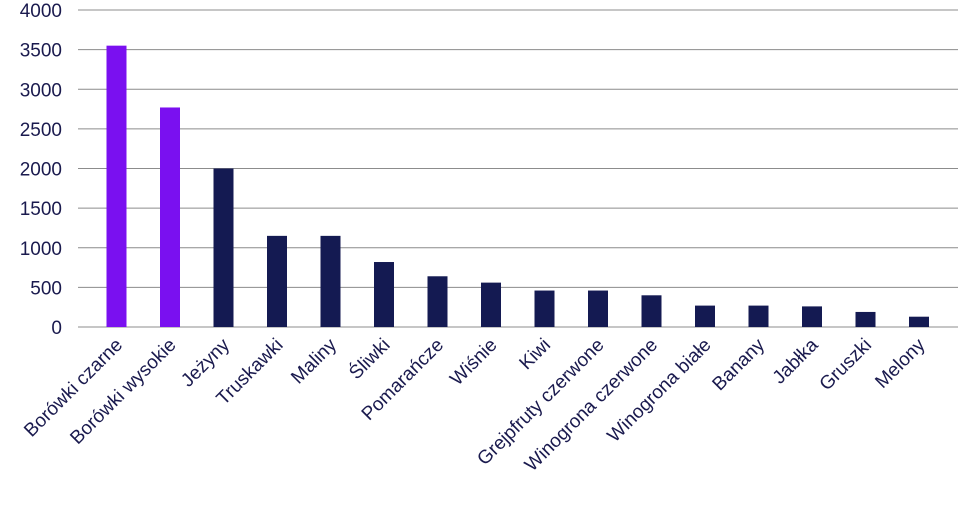 The image size is (960, 511). I want to click on y-axis-ticks: 0 500 1000 1500 2000 2500 3000 3500 4000, so click(41, 170).